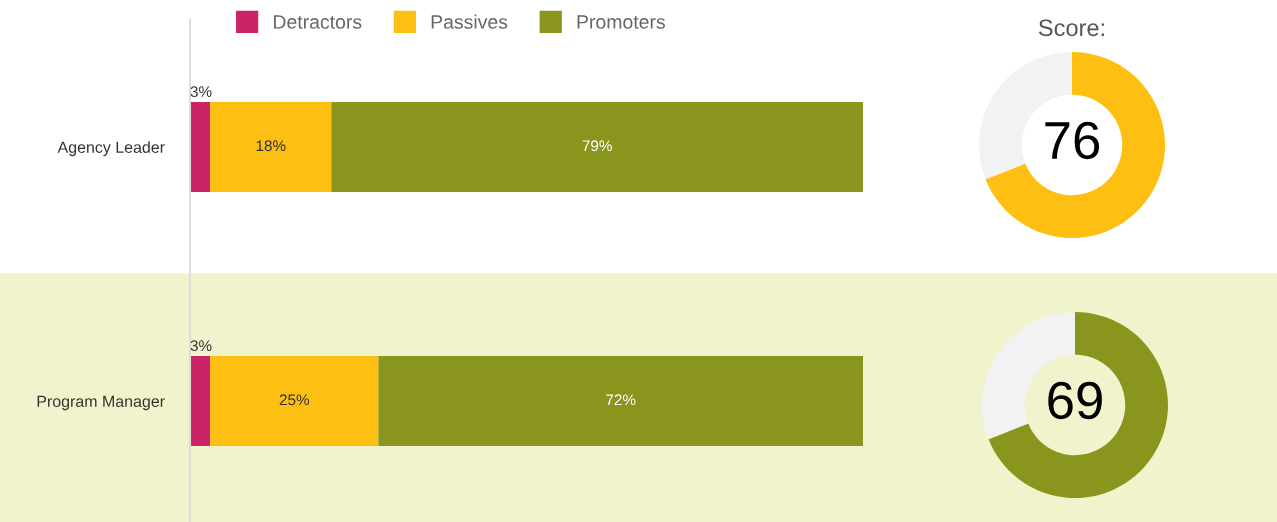 The width and height of the screenshot is (1277, 522). Describe the element at coordinates (1075, 400) in the screenshot. I see `text: 69` at that location.